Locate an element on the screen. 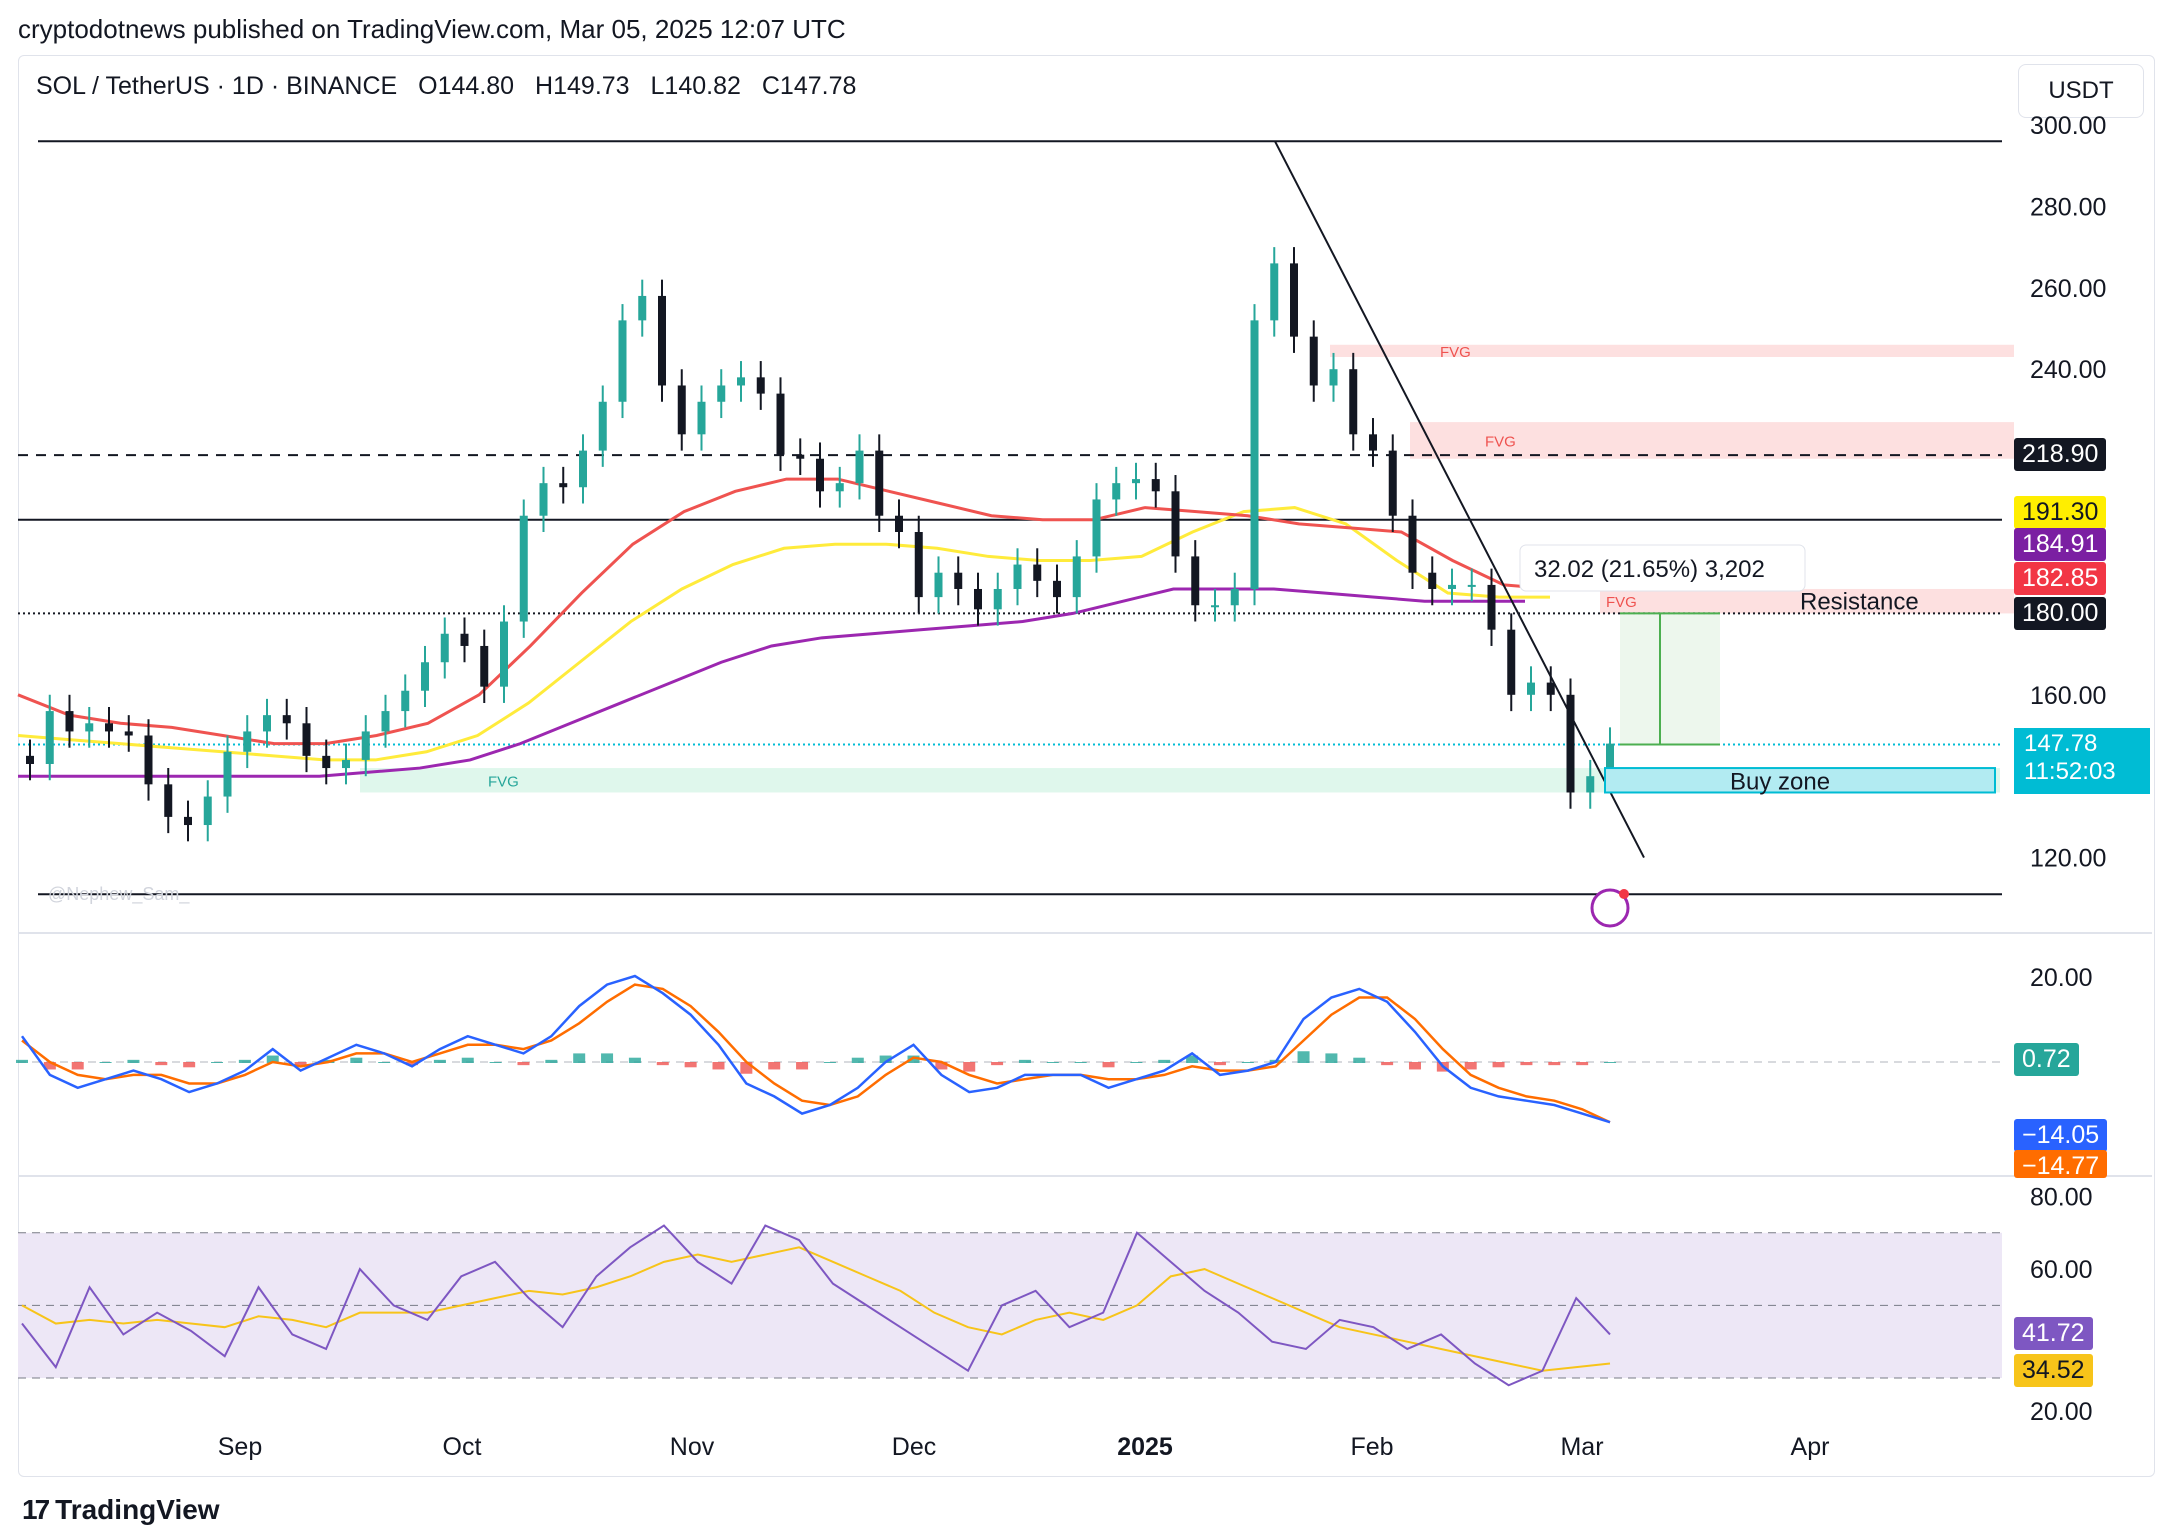 This screenshot has width=2168, height=1540. time-axis-tick: Feb is located at coordinates (1371, 1447).